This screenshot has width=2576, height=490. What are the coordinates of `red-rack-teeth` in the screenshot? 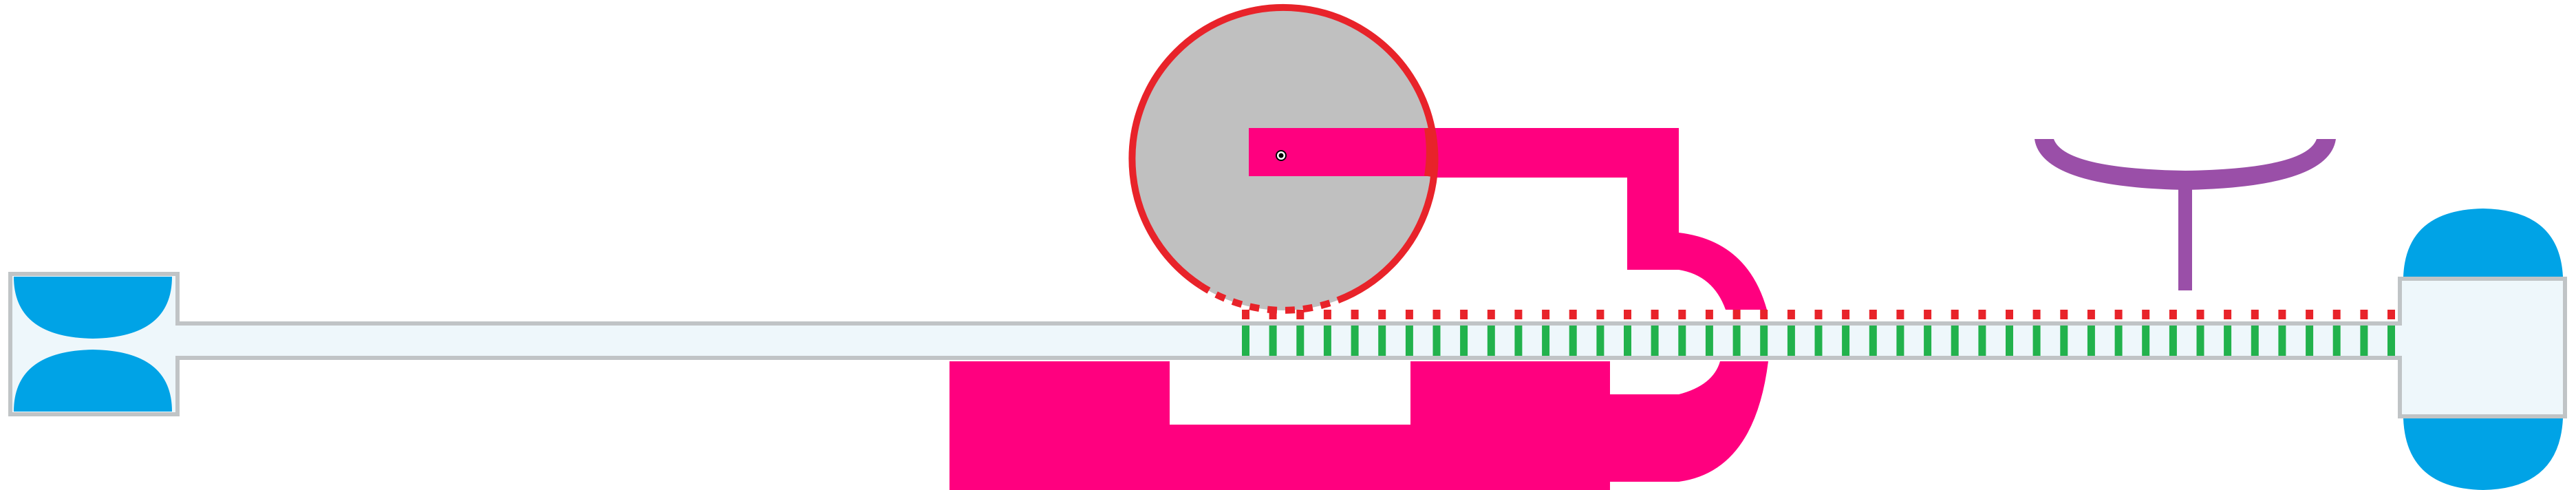 It's located at (1819, 314).